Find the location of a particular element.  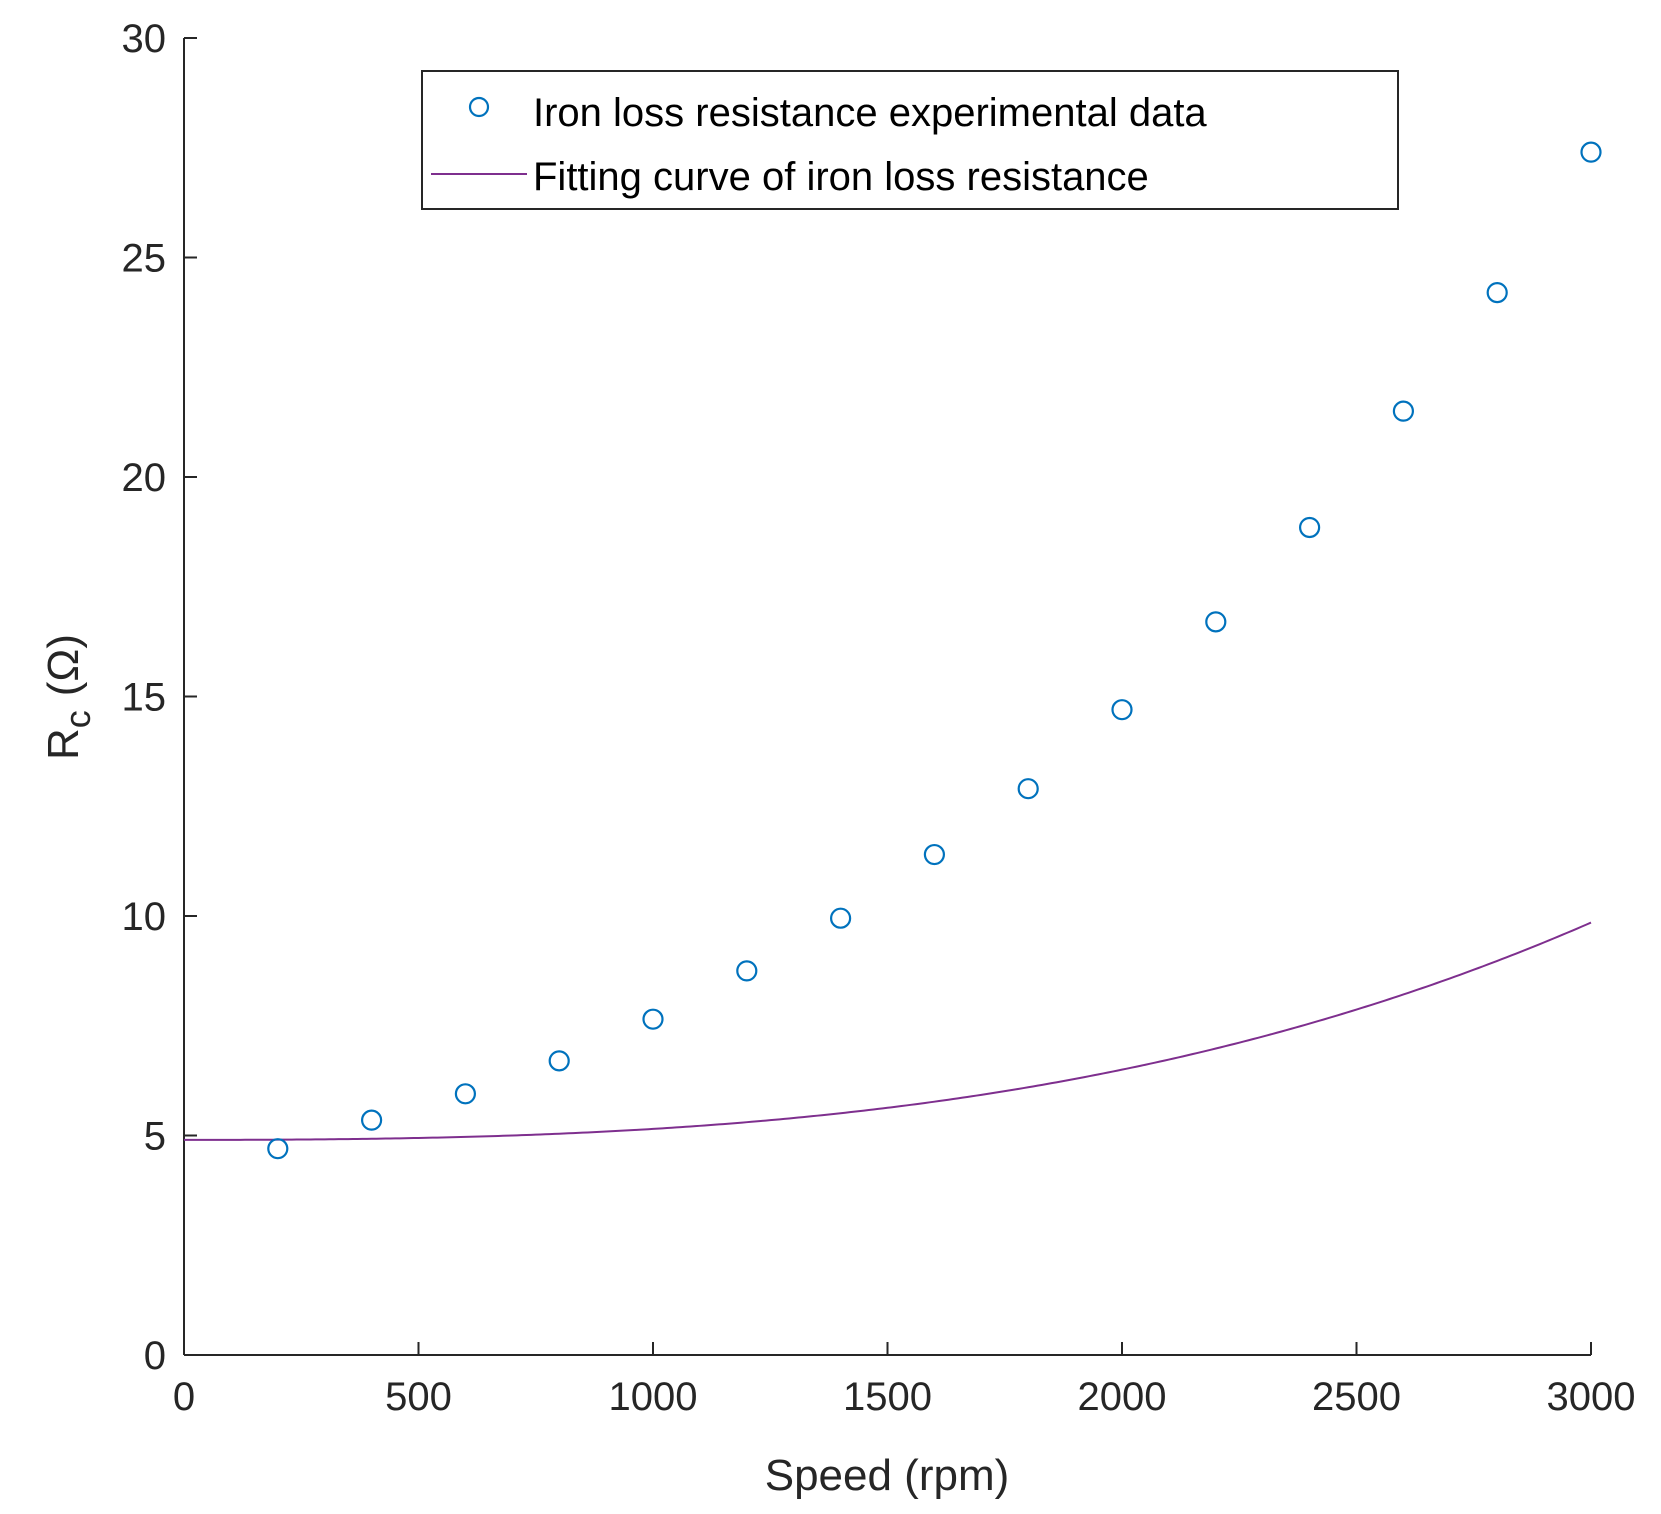

y-tick-label: 25 is located at coordinates (144, 259).